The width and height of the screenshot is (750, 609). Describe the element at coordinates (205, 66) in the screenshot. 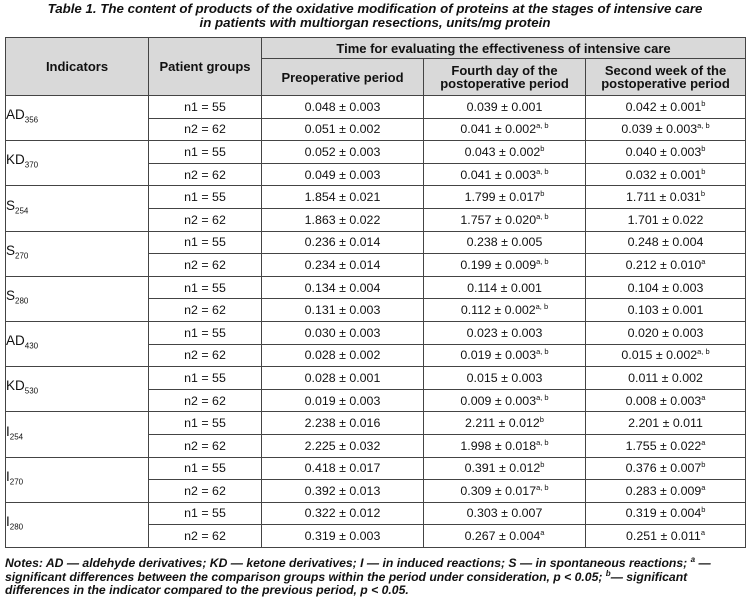

I see `header-patient-groups: Patient groups` at that location.